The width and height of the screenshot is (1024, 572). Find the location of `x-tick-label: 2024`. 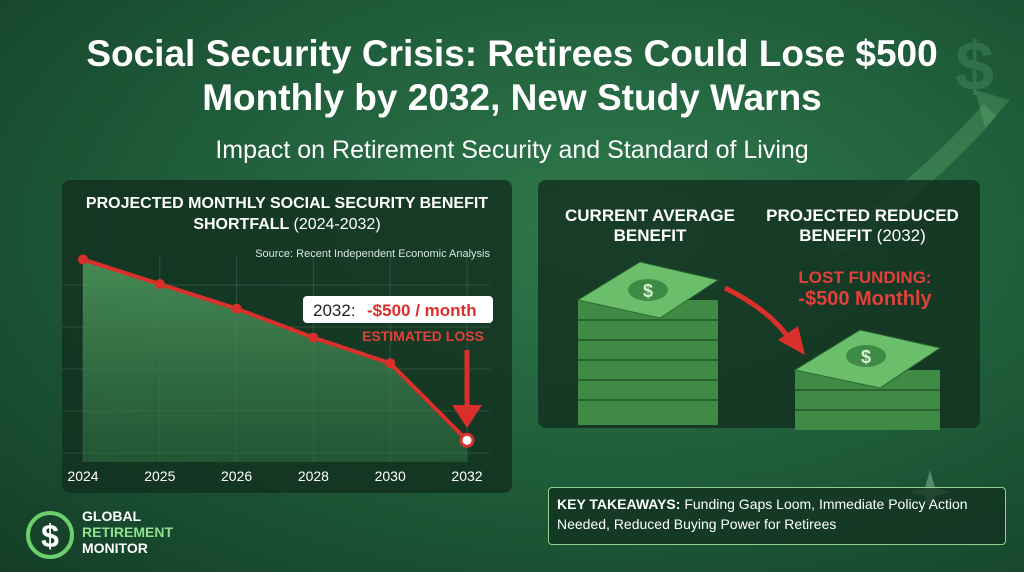

x-tick-label: 2024 is located at coordinates (82, 476).